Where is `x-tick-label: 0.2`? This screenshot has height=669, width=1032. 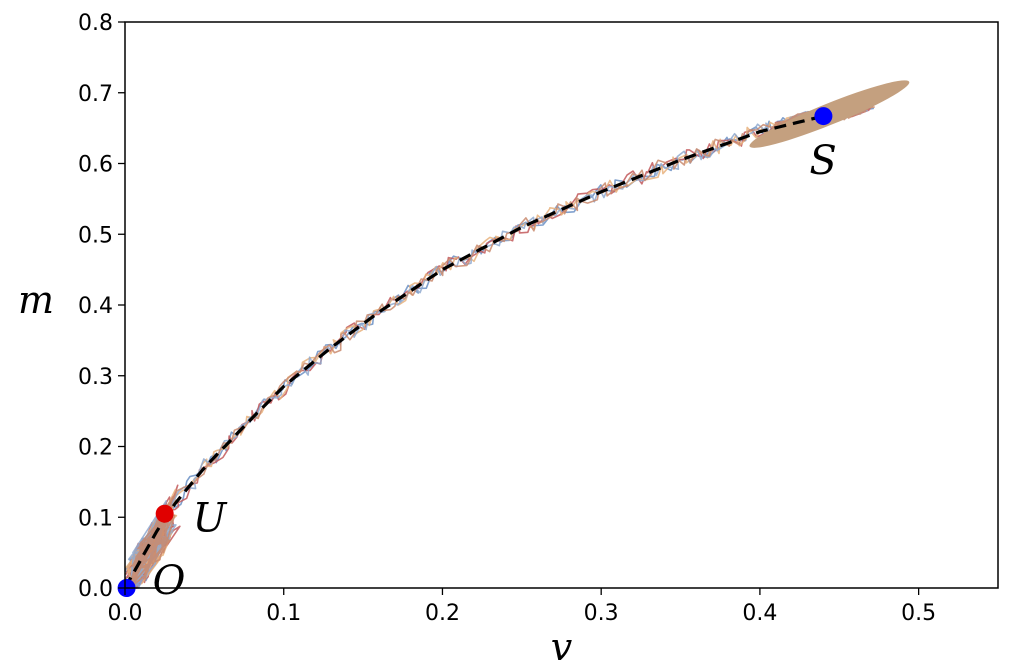
x-tick-label: 0.2 is located at coordinates (442, 613).